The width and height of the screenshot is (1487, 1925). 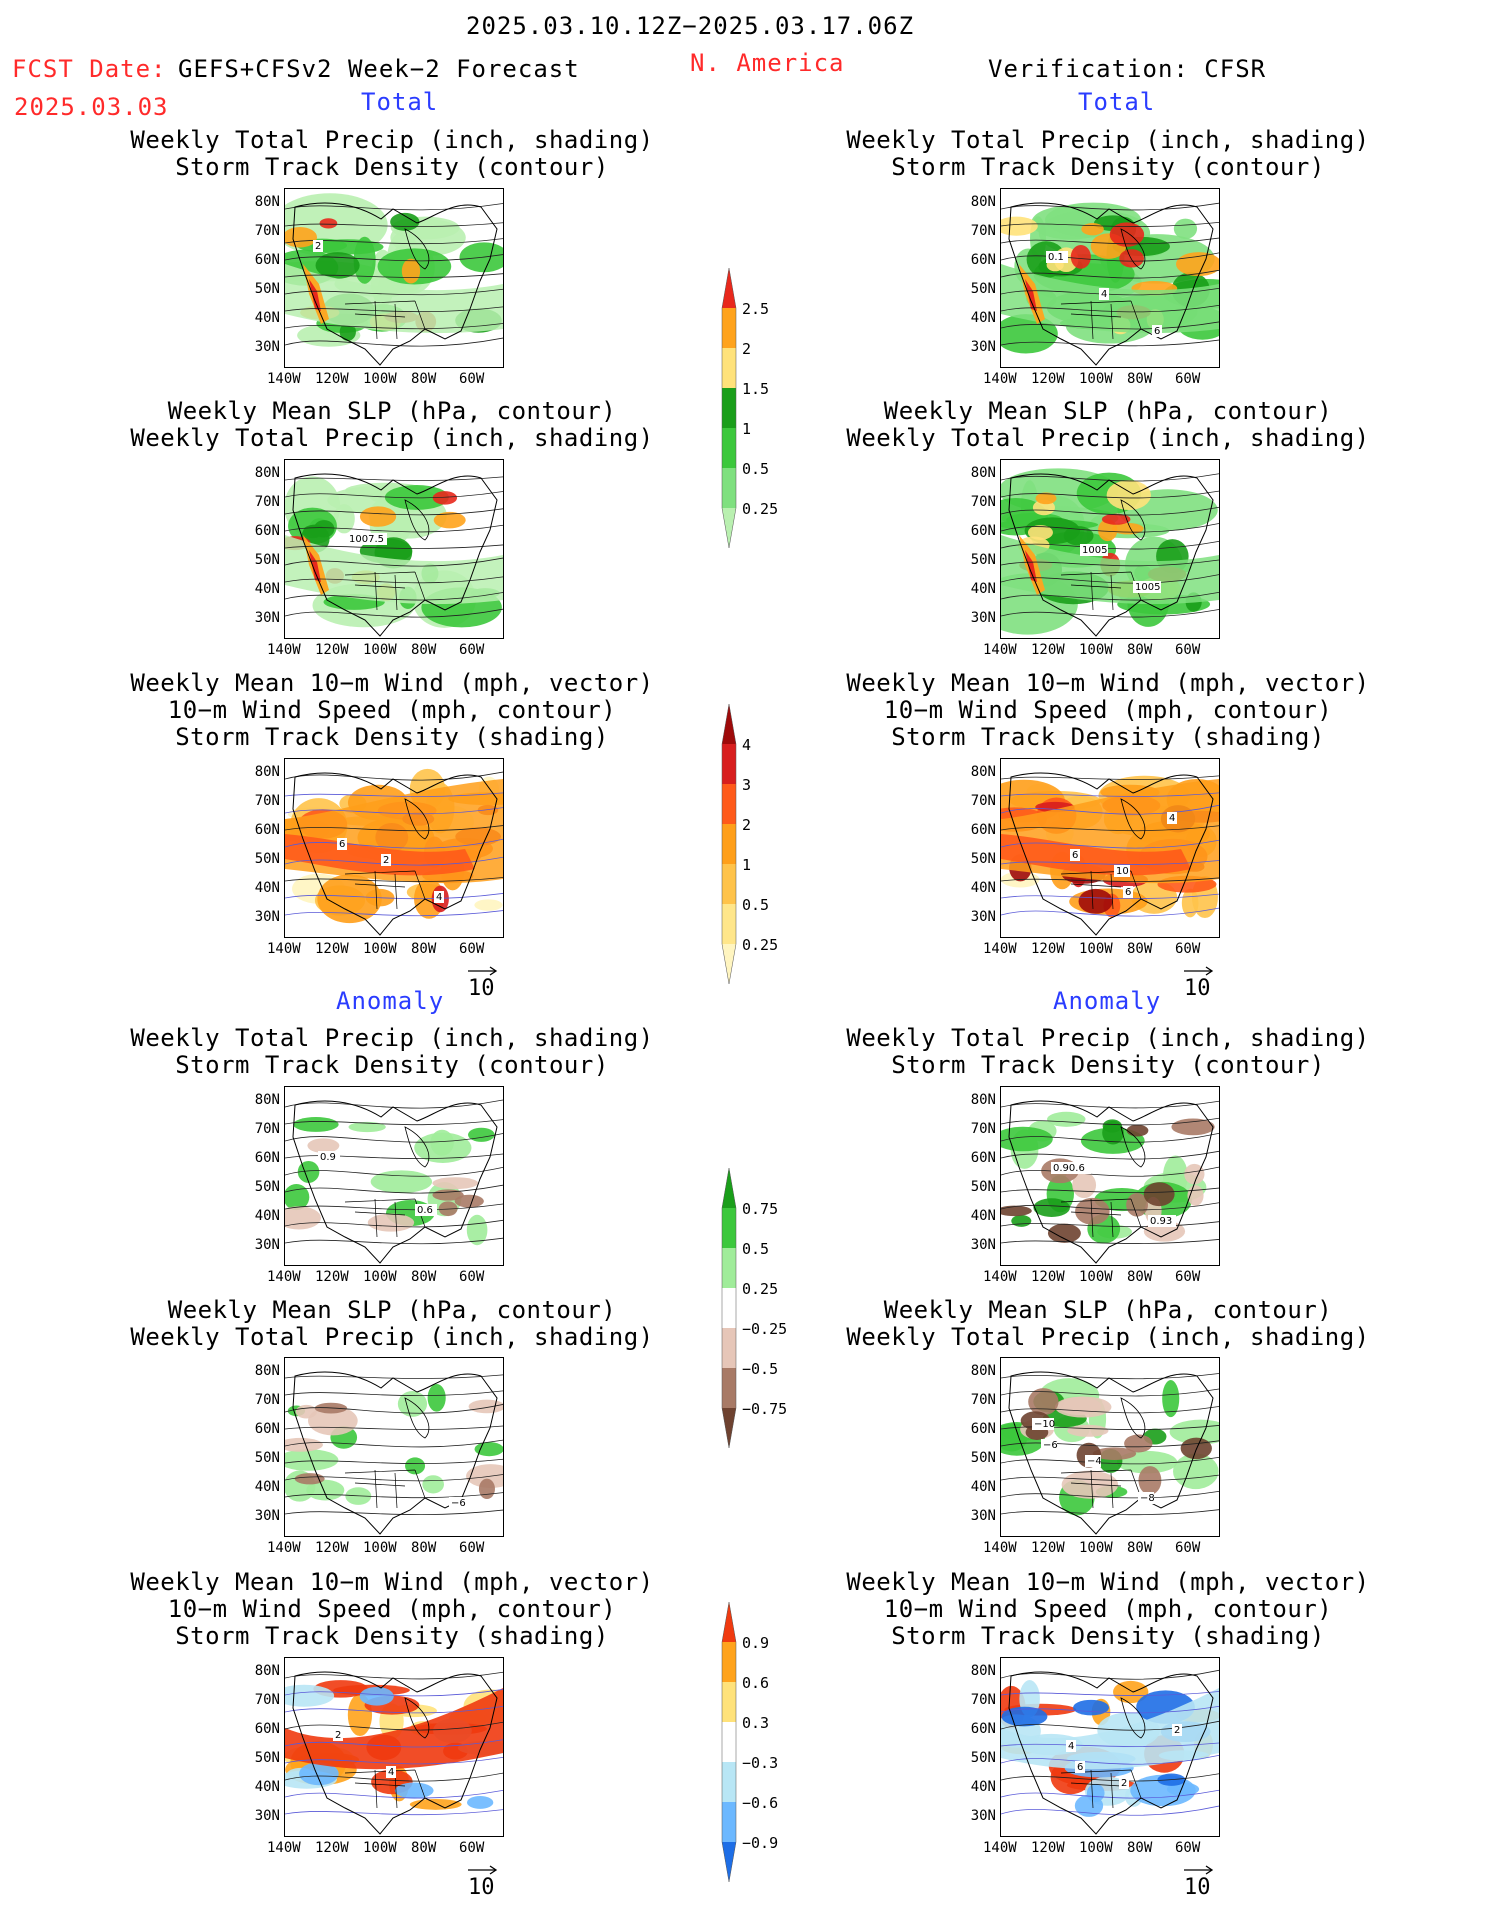 What do you see at coordinates (1071, 1168) in the screenshot?
I see `contour-label: 0.90.6` at bounding box center [1071, 1168].